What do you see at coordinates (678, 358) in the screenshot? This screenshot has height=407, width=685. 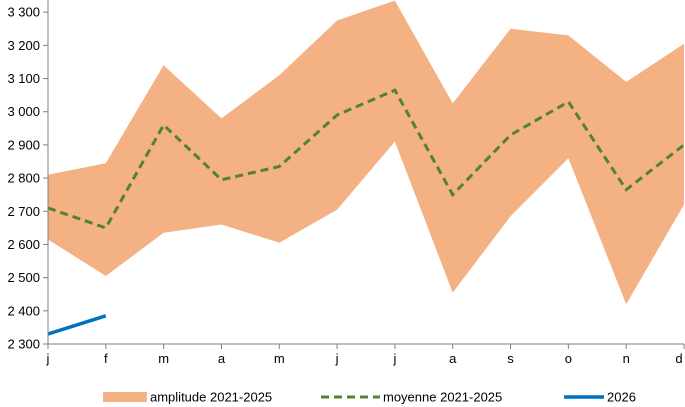 I see `x-tick-label: d` at bounding box center [678, 358].